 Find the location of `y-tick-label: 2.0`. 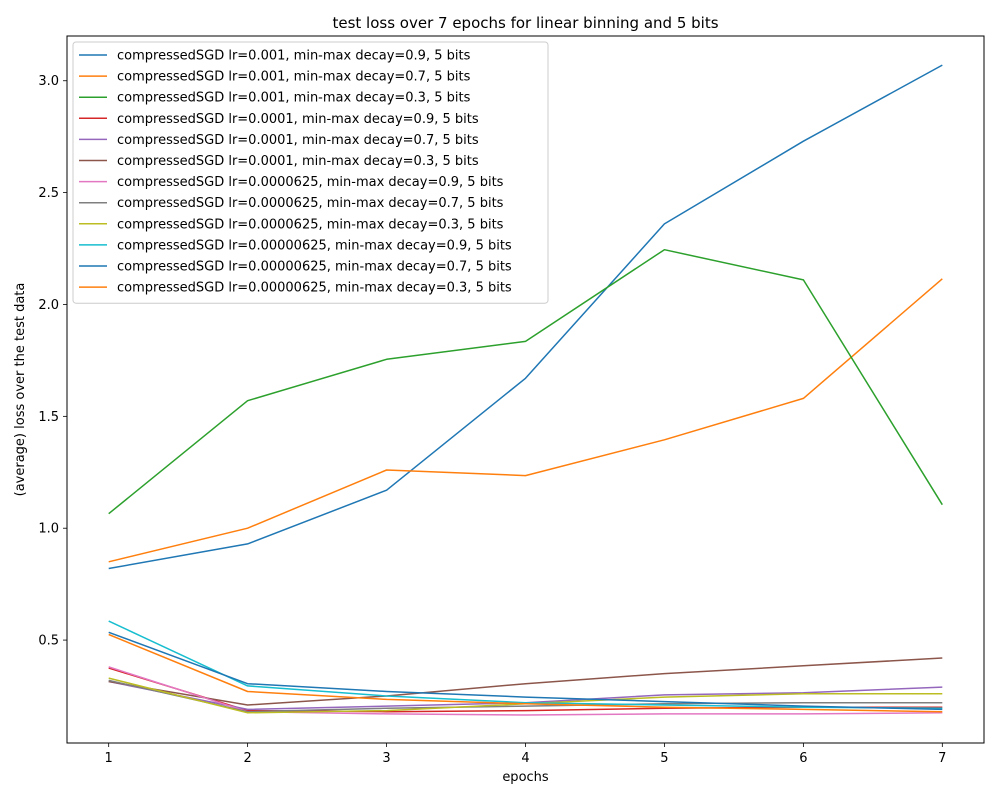

y-tick-label: 2.0 is located at coordinates (48, 305).